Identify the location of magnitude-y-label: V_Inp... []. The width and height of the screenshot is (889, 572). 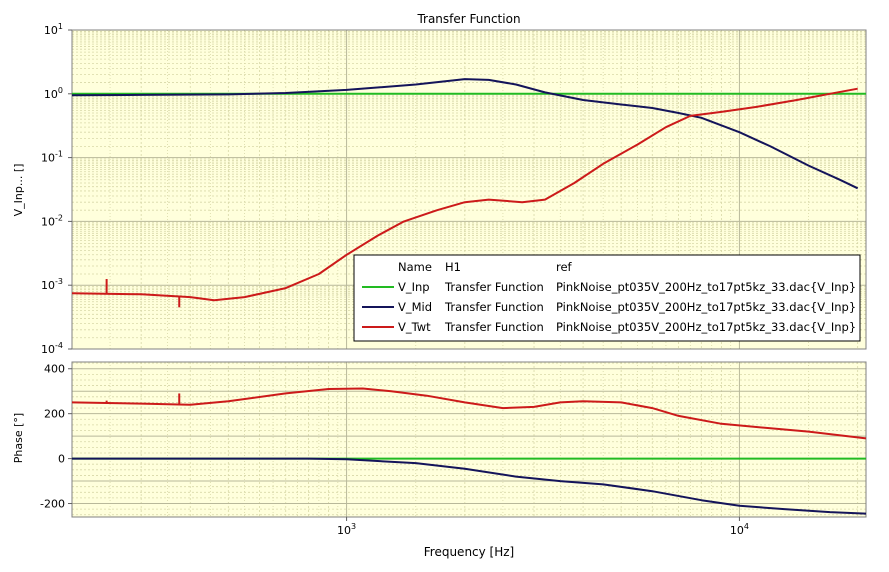
(18, 190).